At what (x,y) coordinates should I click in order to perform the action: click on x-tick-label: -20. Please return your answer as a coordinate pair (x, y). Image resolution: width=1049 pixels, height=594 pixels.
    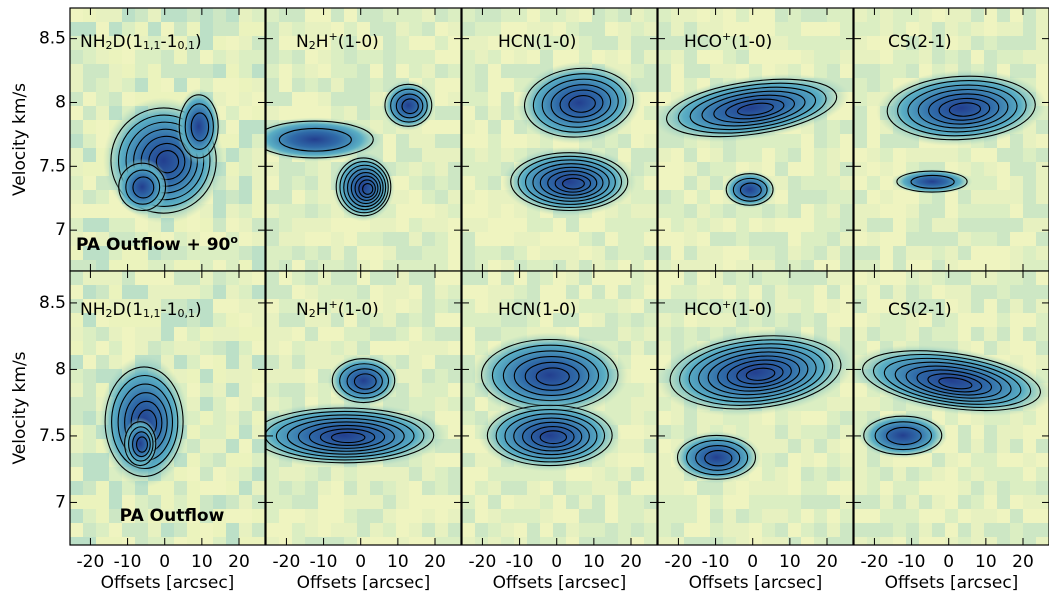
    Looking at the image, I should click on (483, 562).